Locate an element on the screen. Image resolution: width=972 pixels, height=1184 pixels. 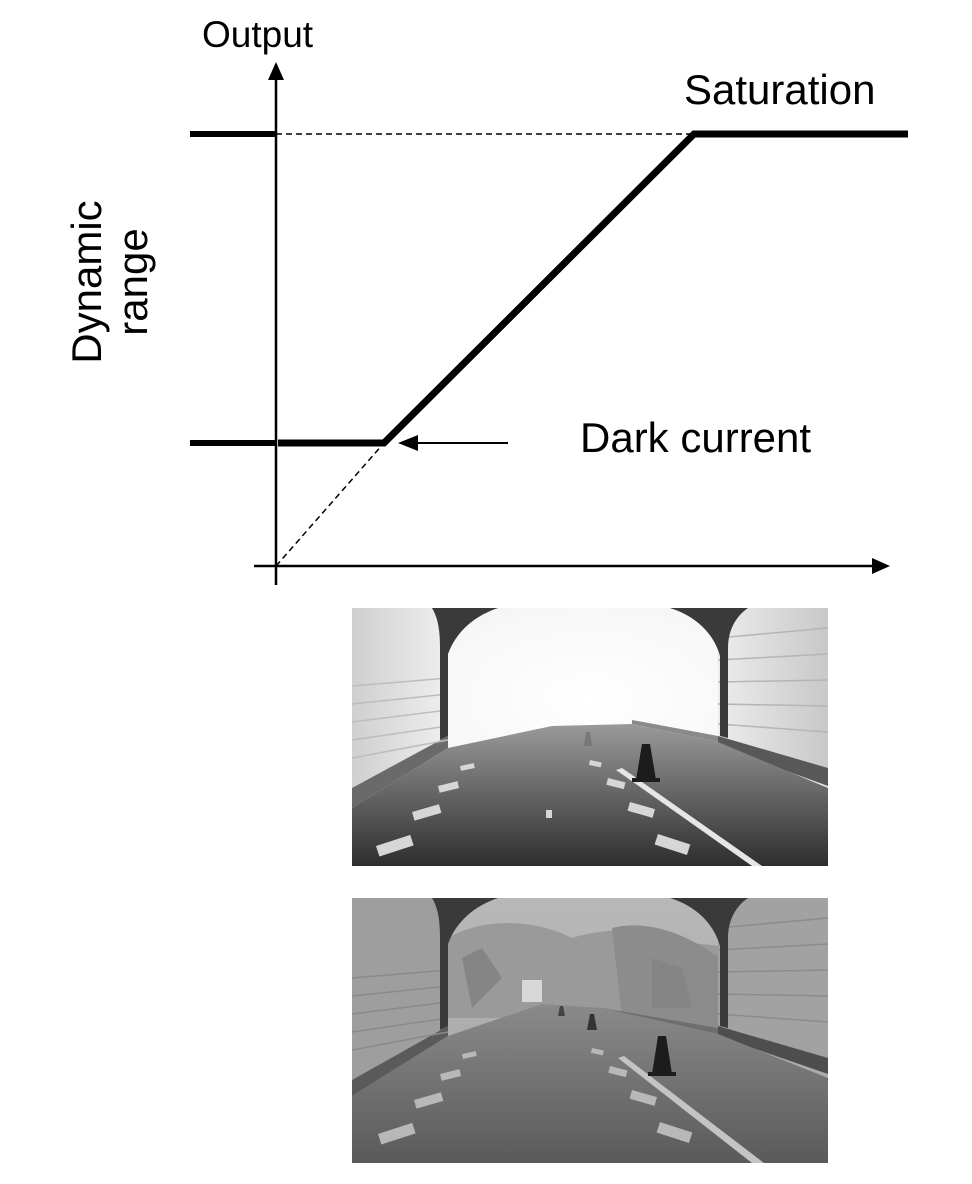
saturation-label: Saturation is located at coordinates (779, 90).